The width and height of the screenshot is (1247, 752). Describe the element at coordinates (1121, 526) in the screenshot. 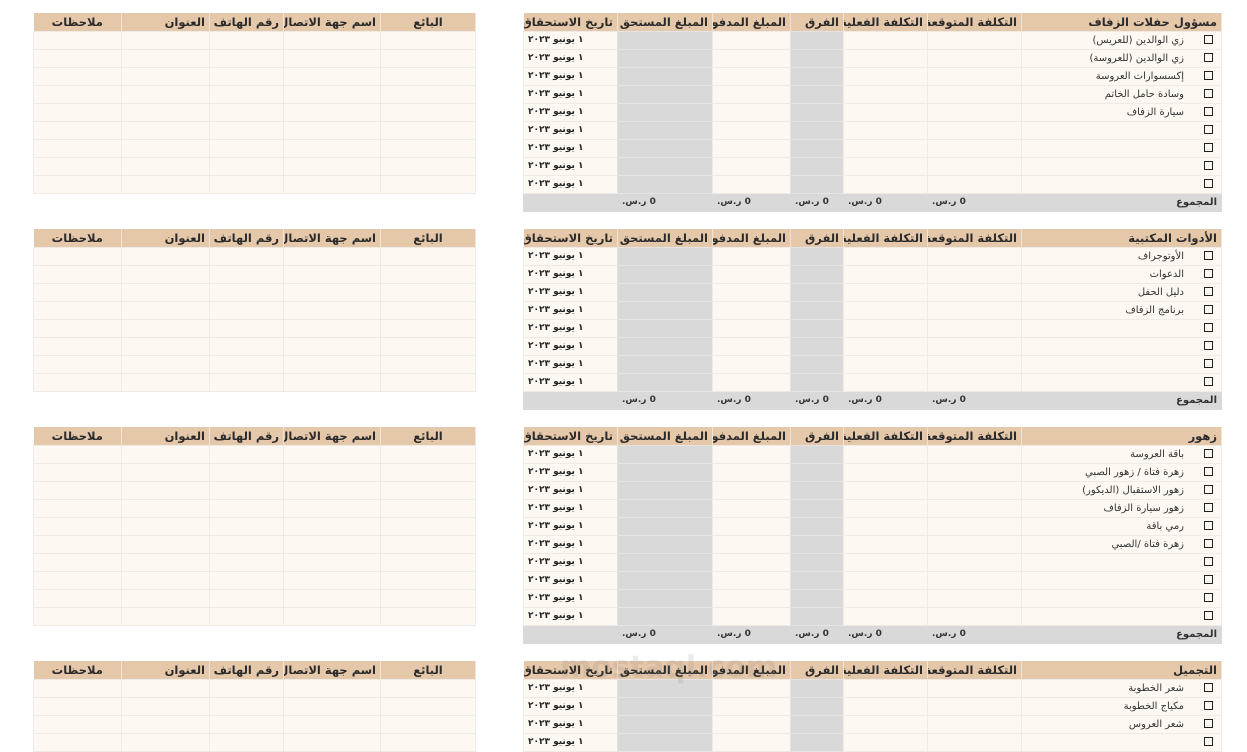

I see `item-cell: رمي باقة` at that location.